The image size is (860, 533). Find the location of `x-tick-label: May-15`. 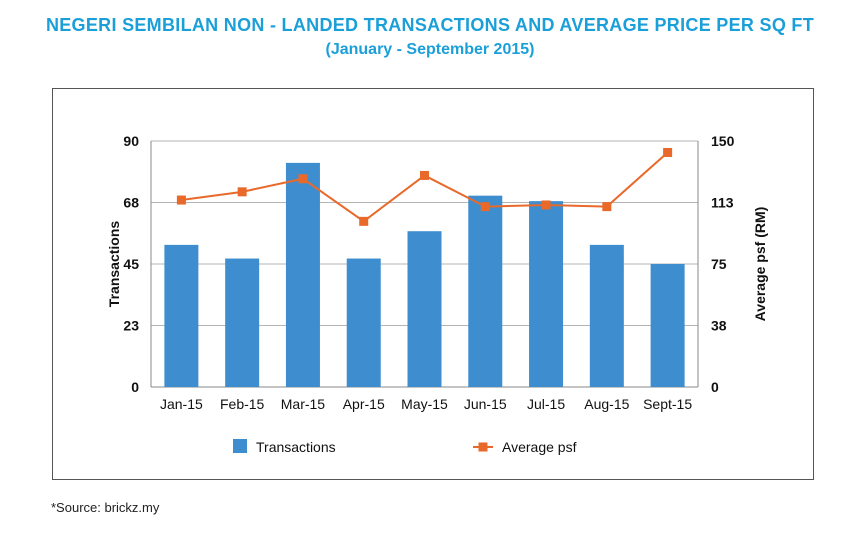

x-tick-label: May-15 is located at coordinates (424, 404).